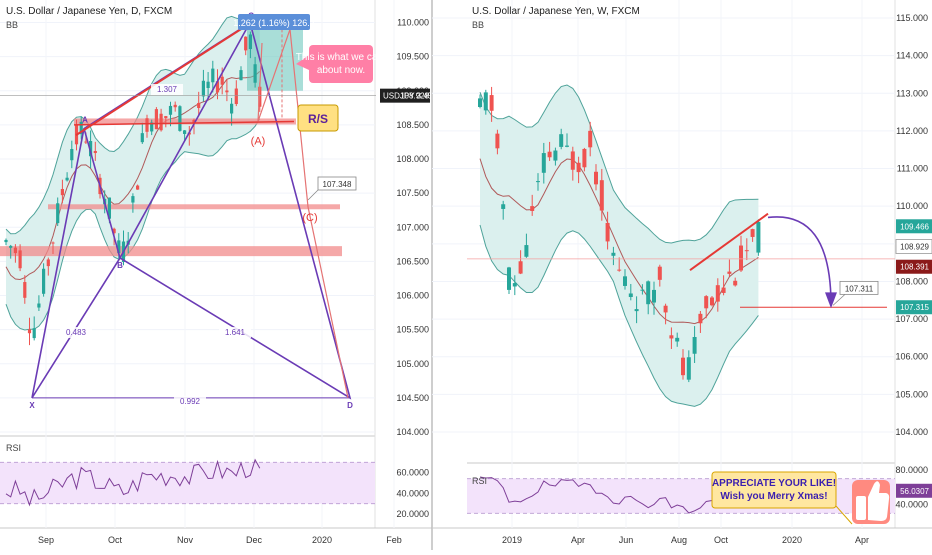 The height and width of the screenshot is (555, 932). I want to click on price-badge: 109.466, so click(914, 226).